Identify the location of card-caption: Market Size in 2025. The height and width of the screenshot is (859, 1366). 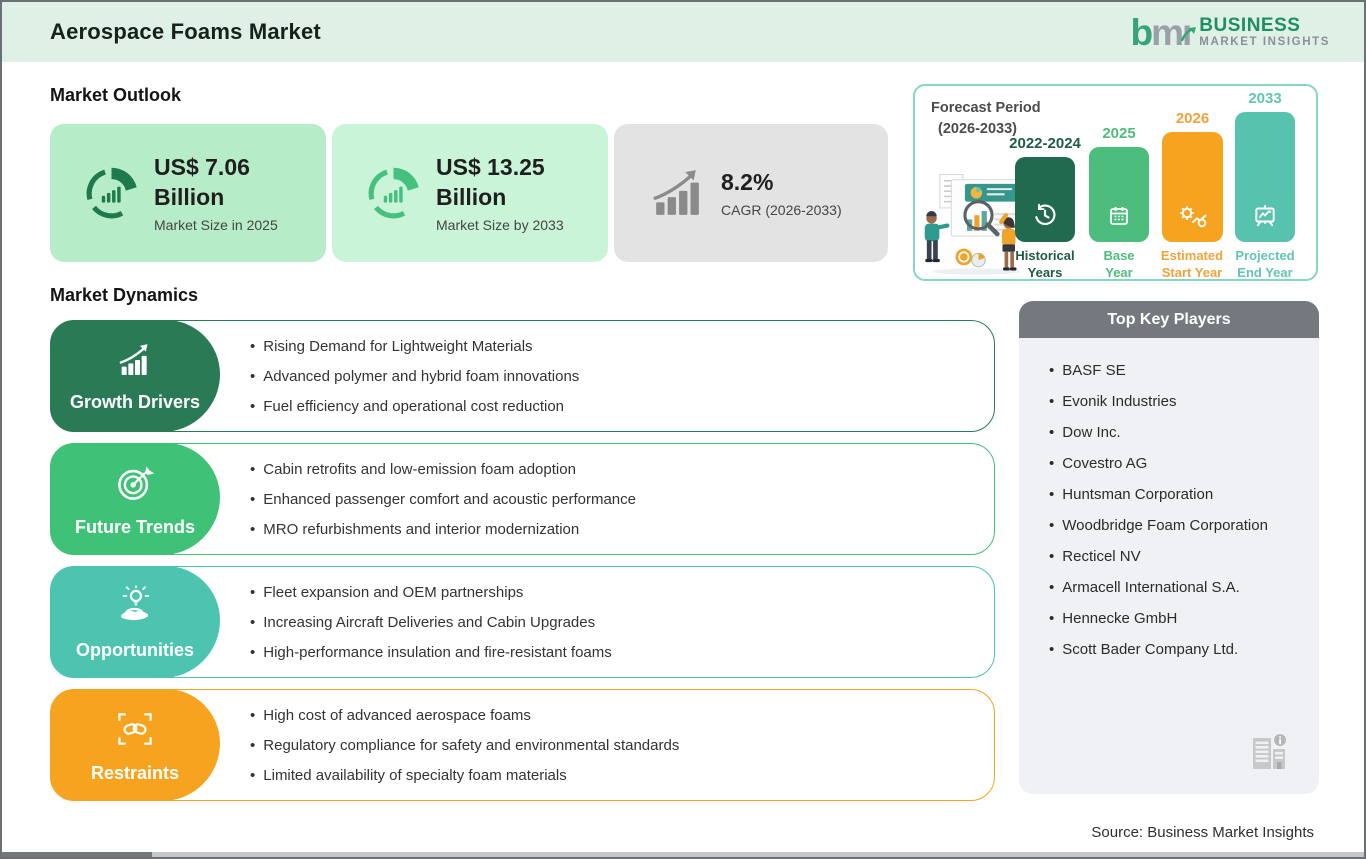
(216, 224).